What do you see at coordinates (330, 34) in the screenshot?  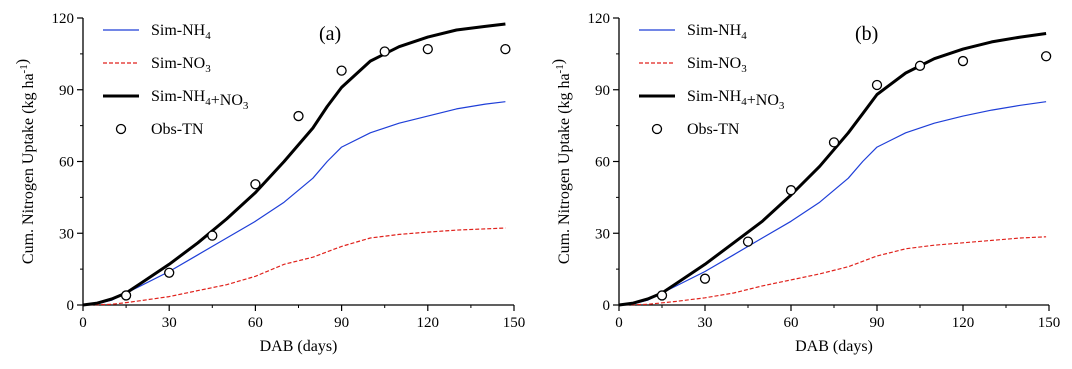 I see `panel-label: (a)` at bounding box center [330, 34].